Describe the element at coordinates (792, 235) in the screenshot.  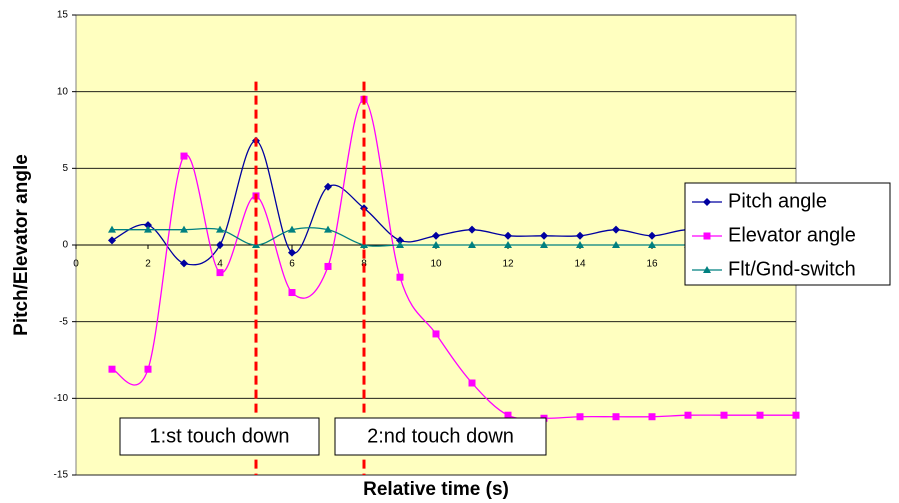
I see `legend-label: Elevator angle` at that location.